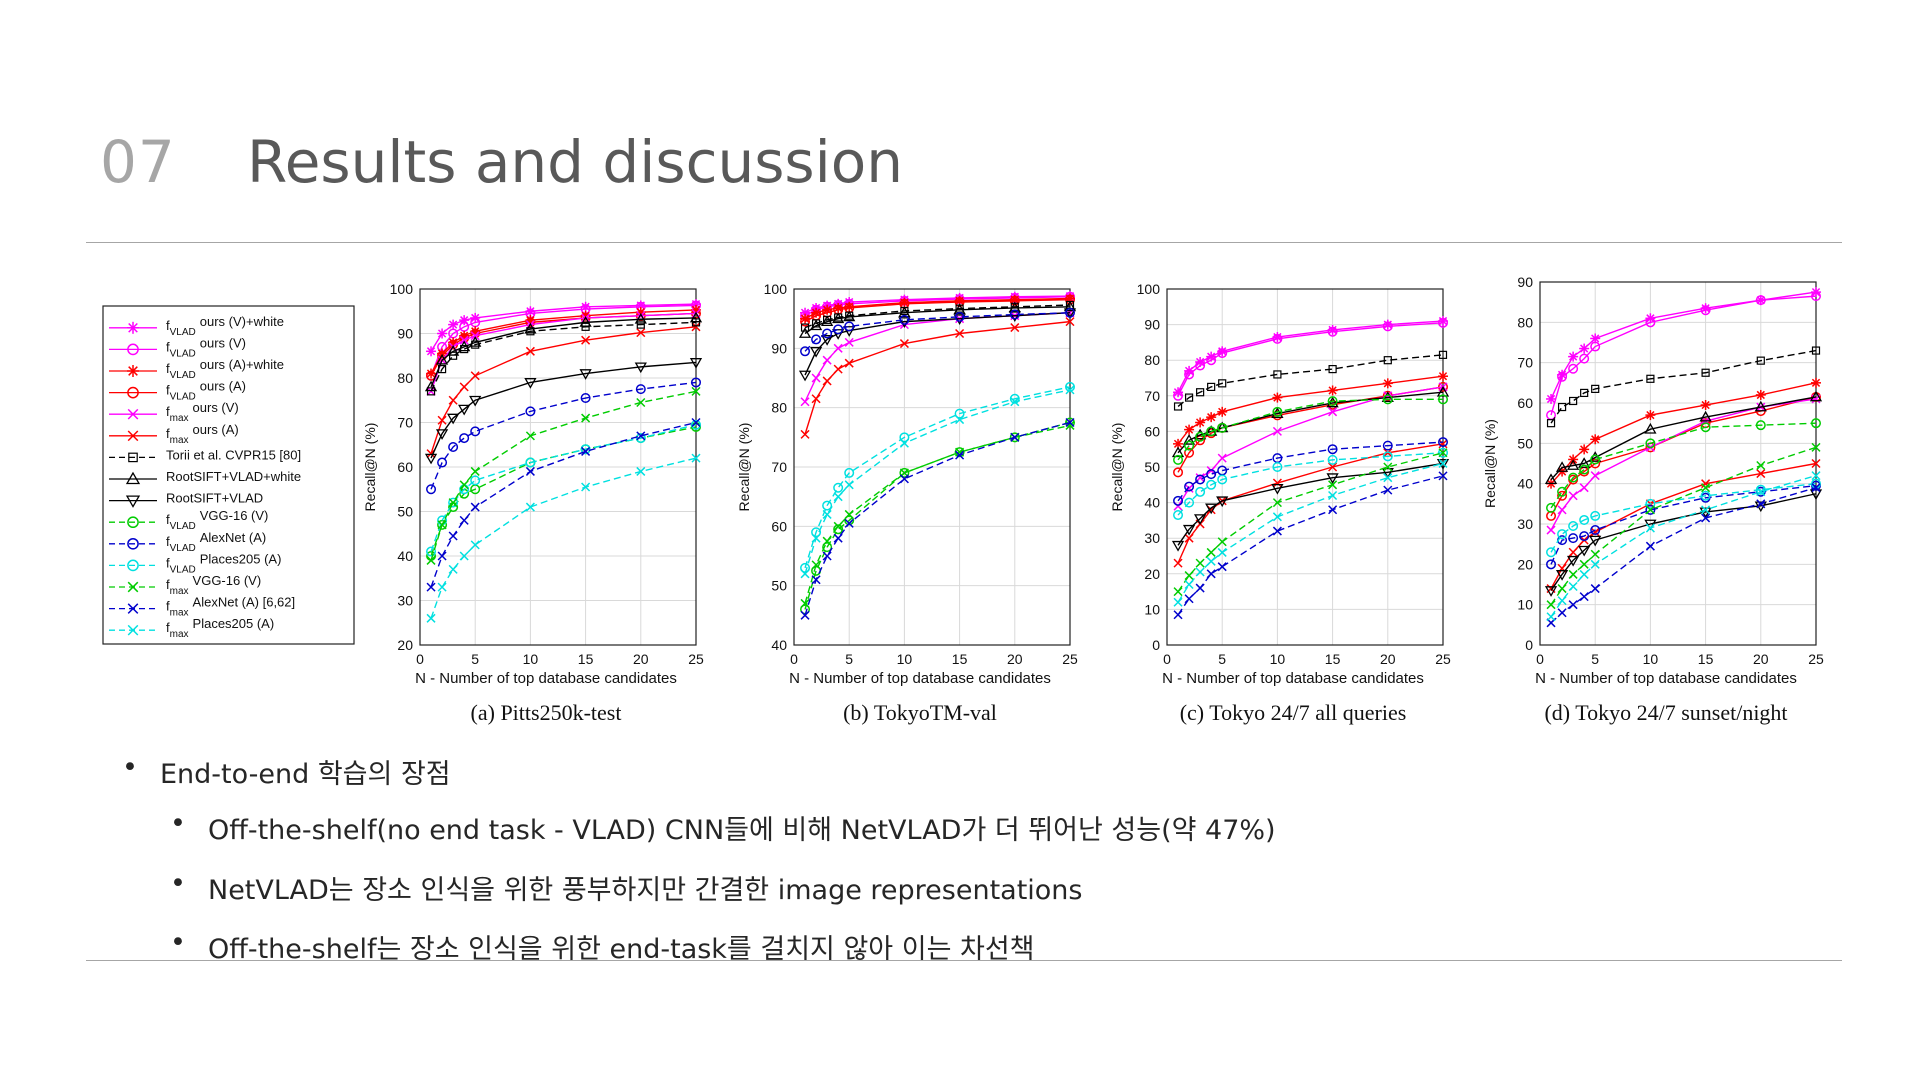 Image resolution: width=1920 pixels, height=1080 pixels. Describe the element at coordinates (213, 585) in the screenshot. I see `legend-label: fmaxVGG-16 (V)` at that location.